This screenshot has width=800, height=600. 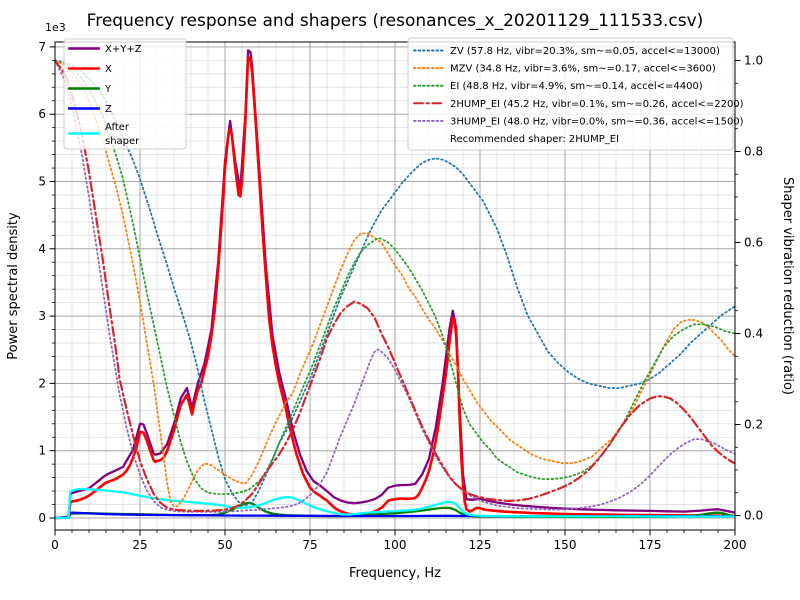 I want to click on legend-shapers-box, so click(x=570, y=94).